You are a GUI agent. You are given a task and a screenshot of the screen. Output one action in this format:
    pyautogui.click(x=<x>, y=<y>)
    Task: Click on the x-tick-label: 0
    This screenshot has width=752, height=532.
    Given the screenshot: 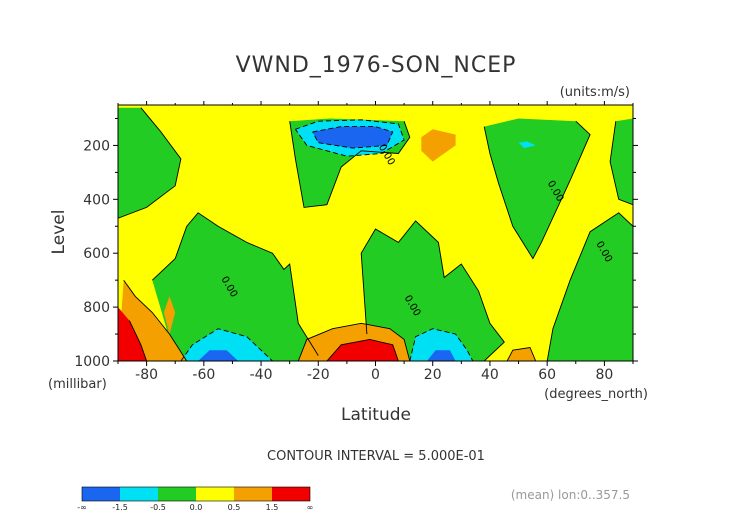 What is the action you would take?
    pyautogui.click(x=375, y=375)
    